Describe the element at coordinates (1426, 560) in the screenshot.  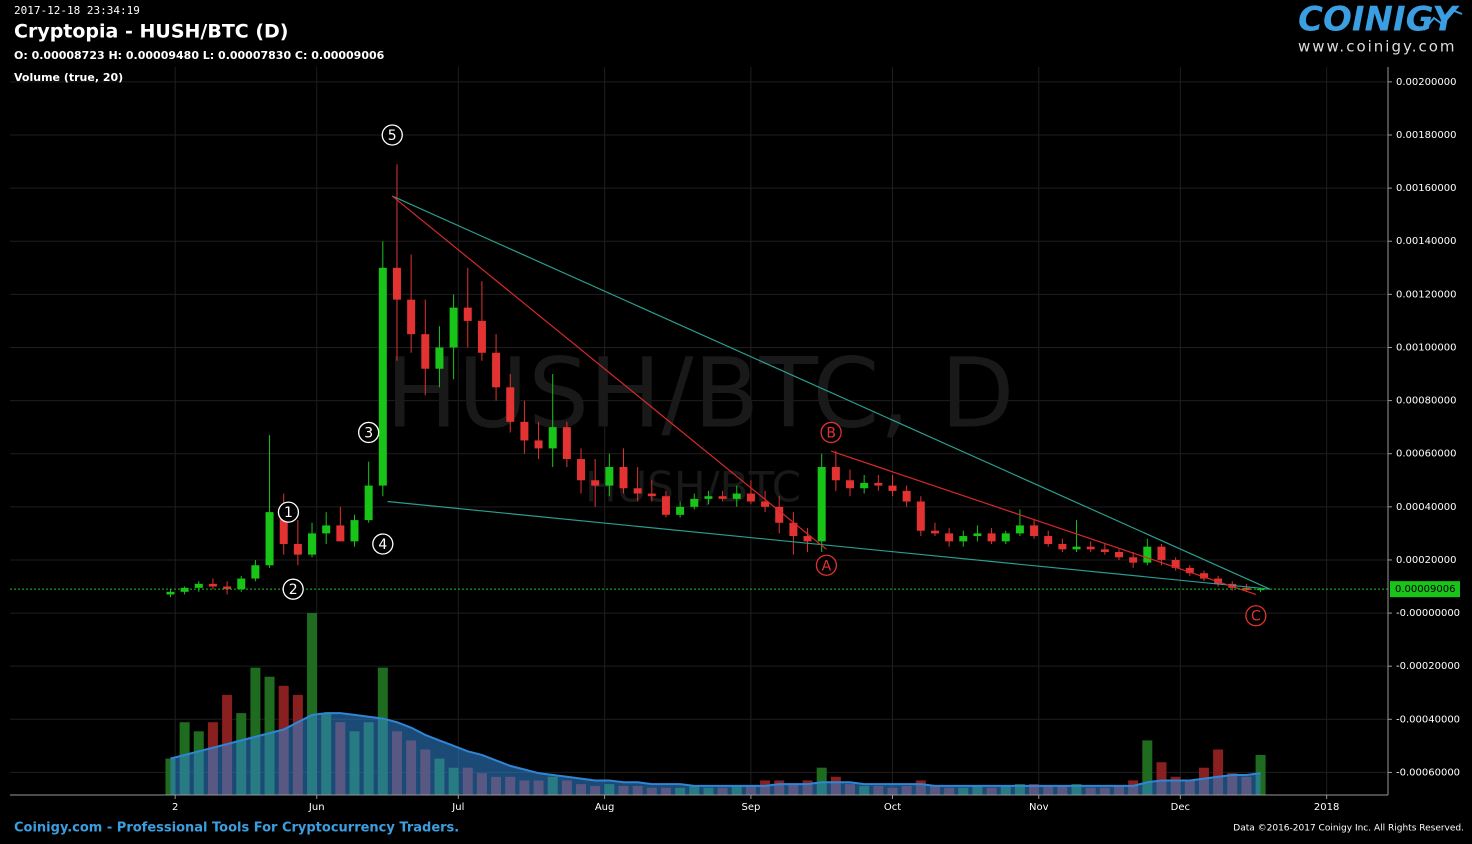
I see `y-tick-label: 0.00020000` at that location.